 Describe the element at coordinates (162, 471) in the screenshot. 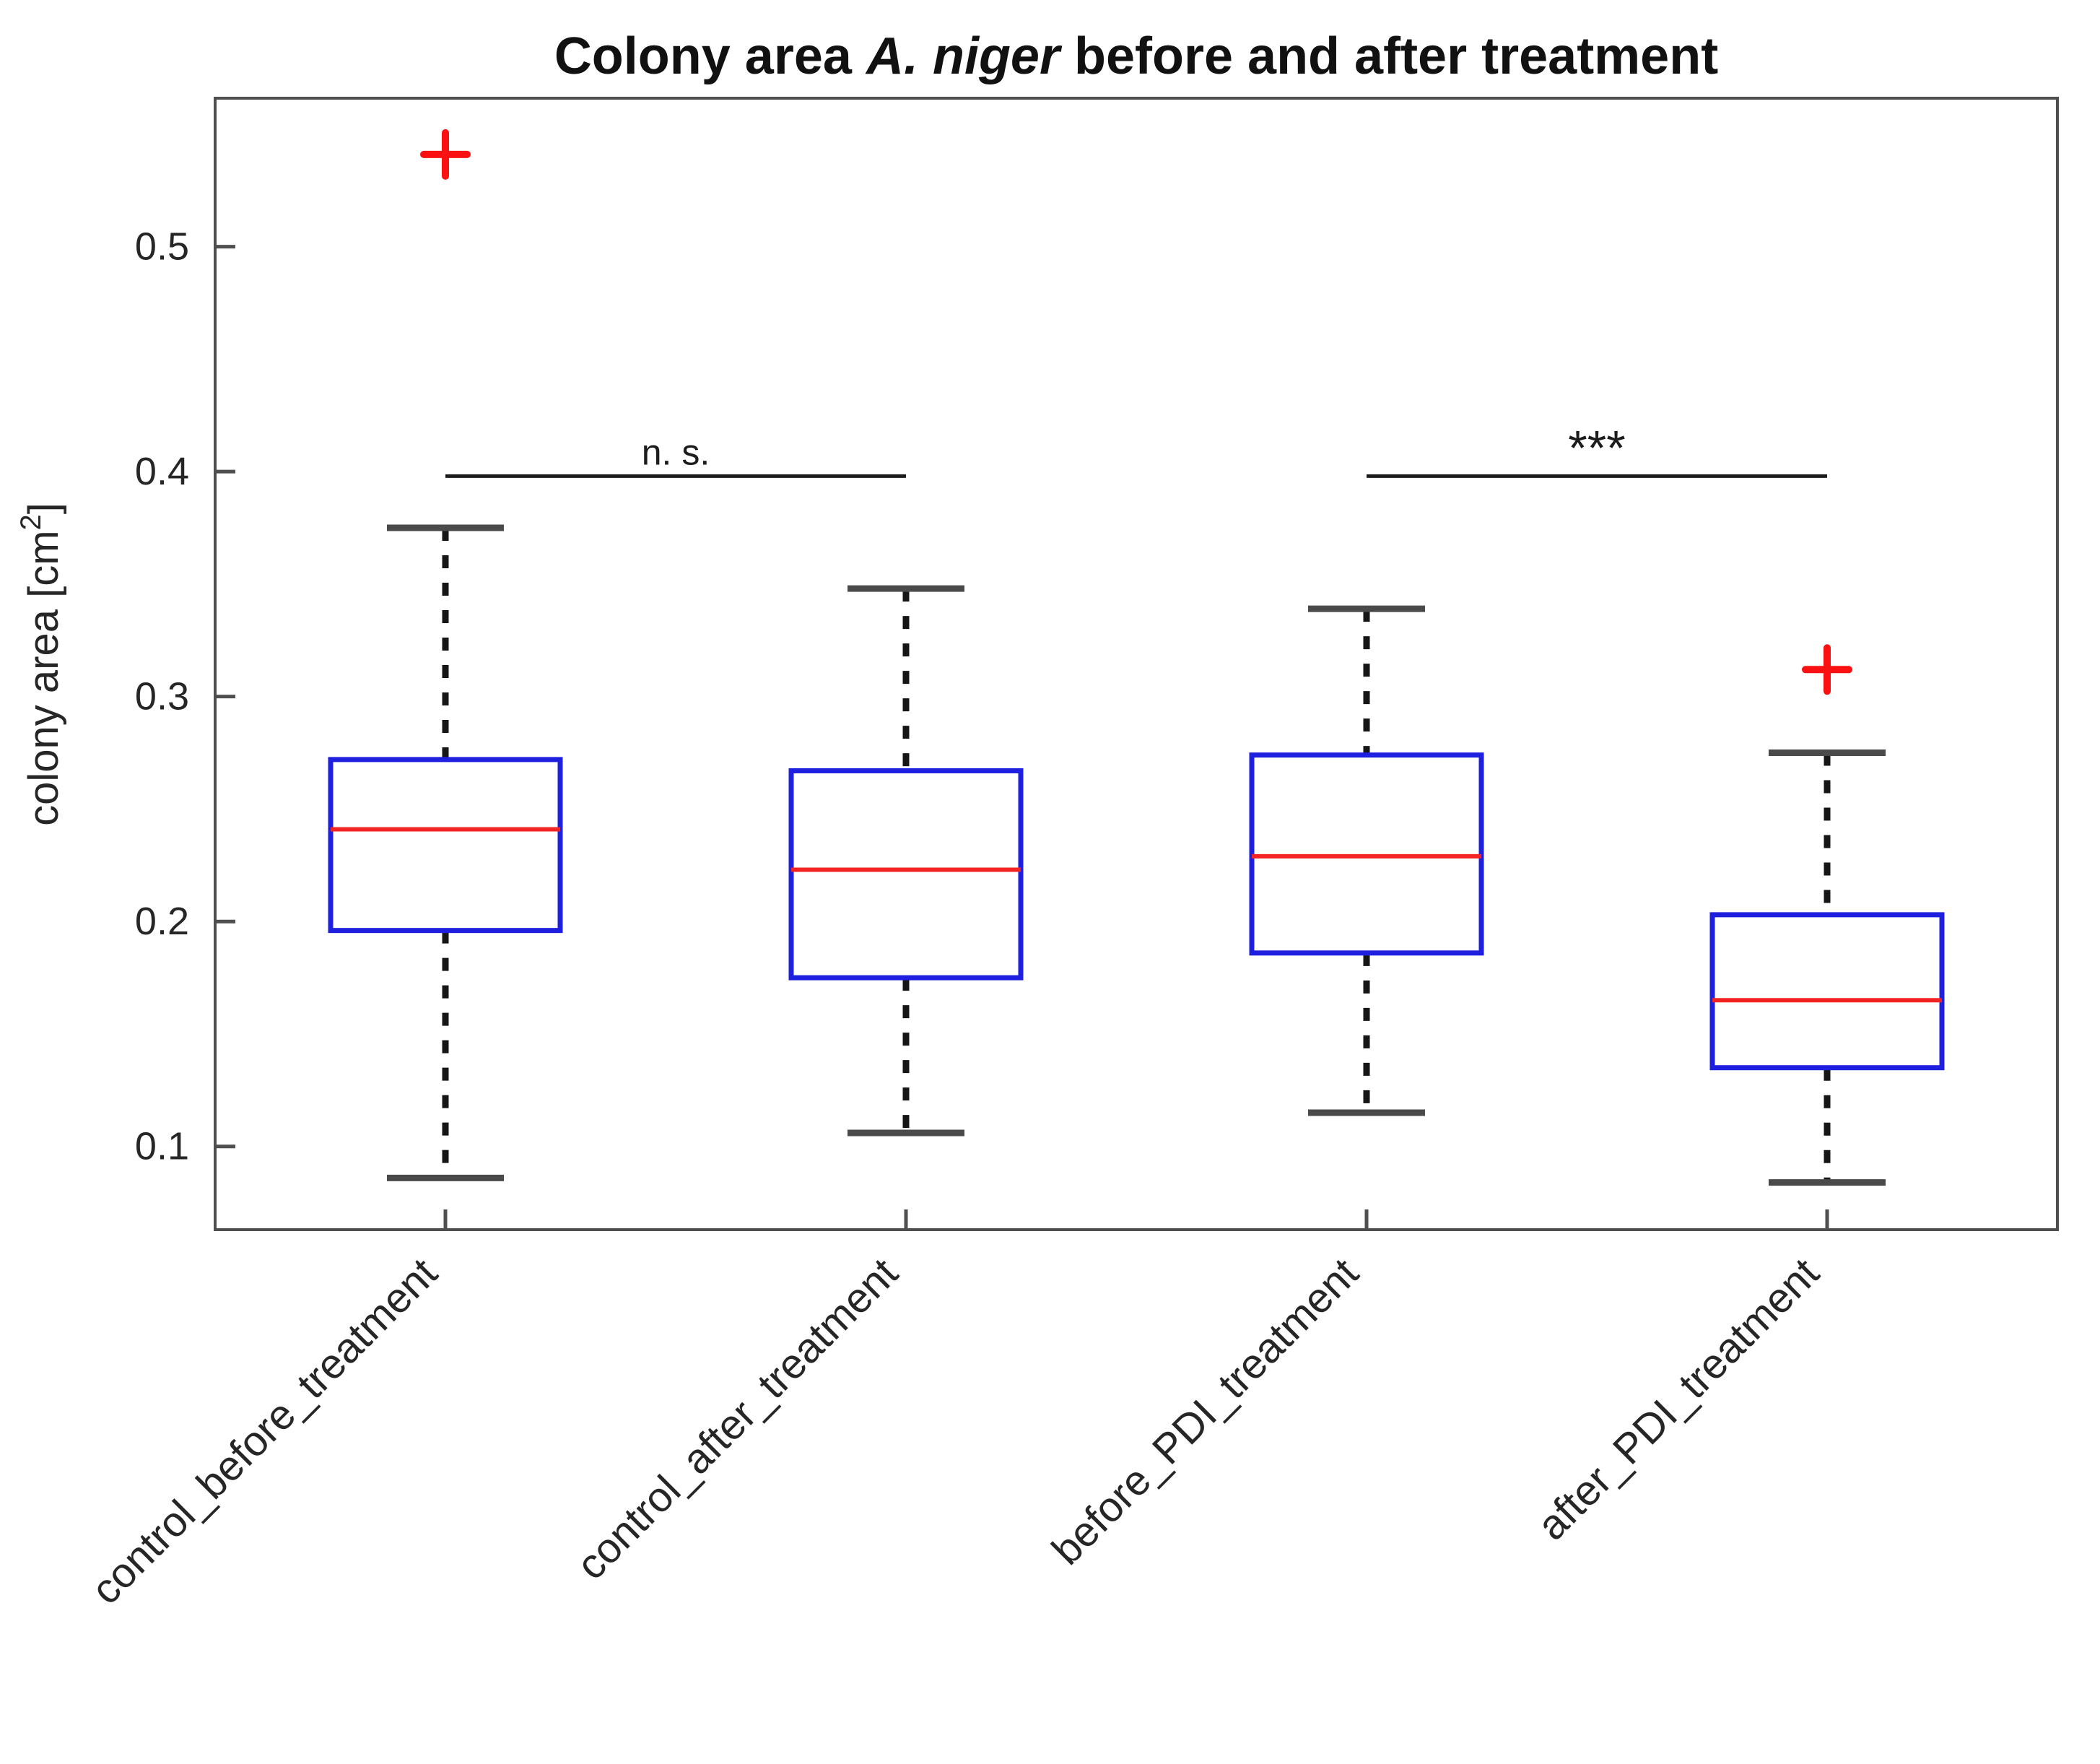

I see `y-tick-label: 0.4` at that location.